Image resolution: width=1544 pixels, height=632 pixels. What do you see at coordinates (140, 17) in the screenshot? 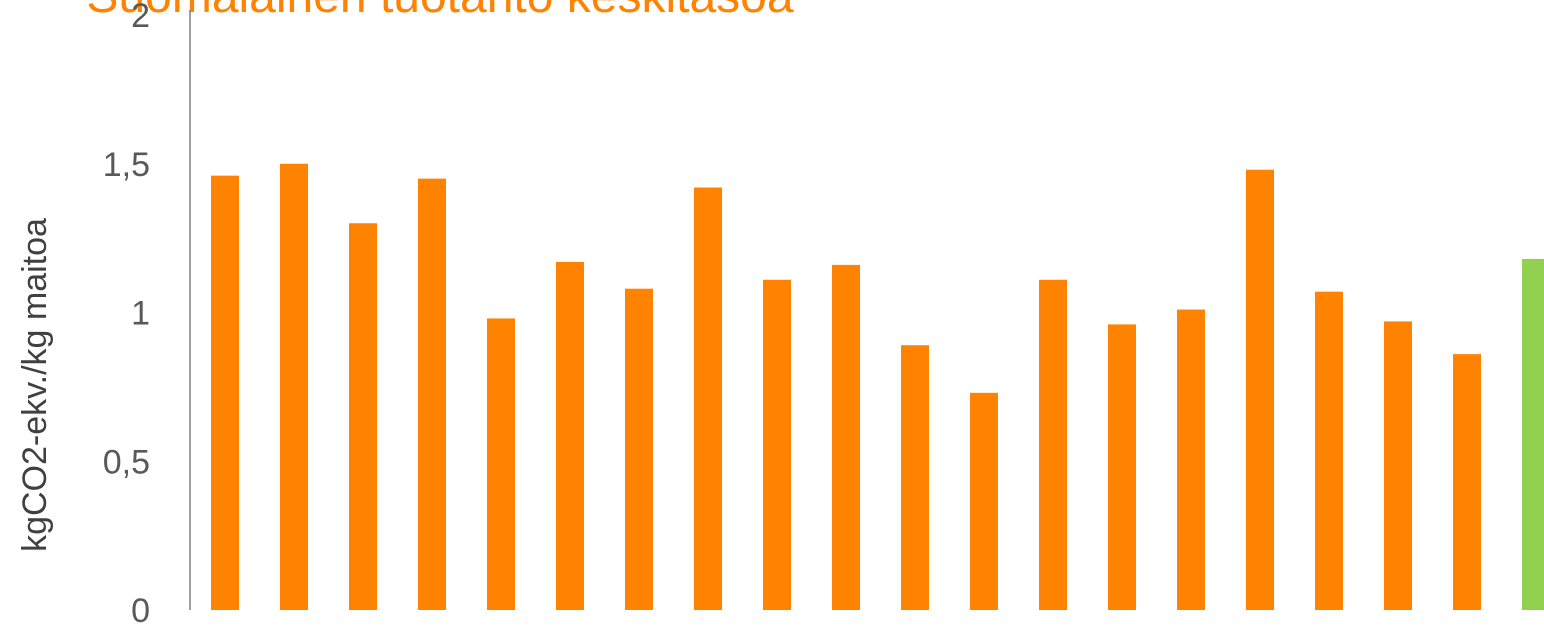
I see `y-tick-label: 2` at bounding box center [140, 17].